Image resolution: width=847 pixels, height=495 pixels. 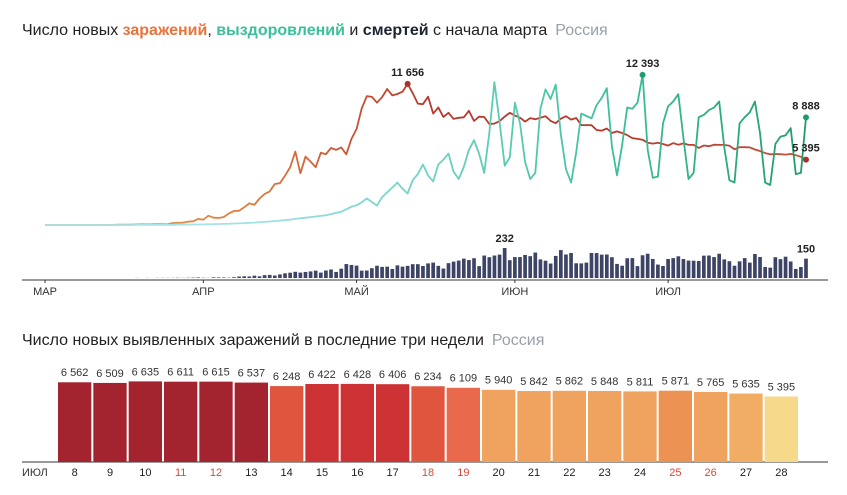 I want to click on value-label: 5 862, so click(x=570, y=382).